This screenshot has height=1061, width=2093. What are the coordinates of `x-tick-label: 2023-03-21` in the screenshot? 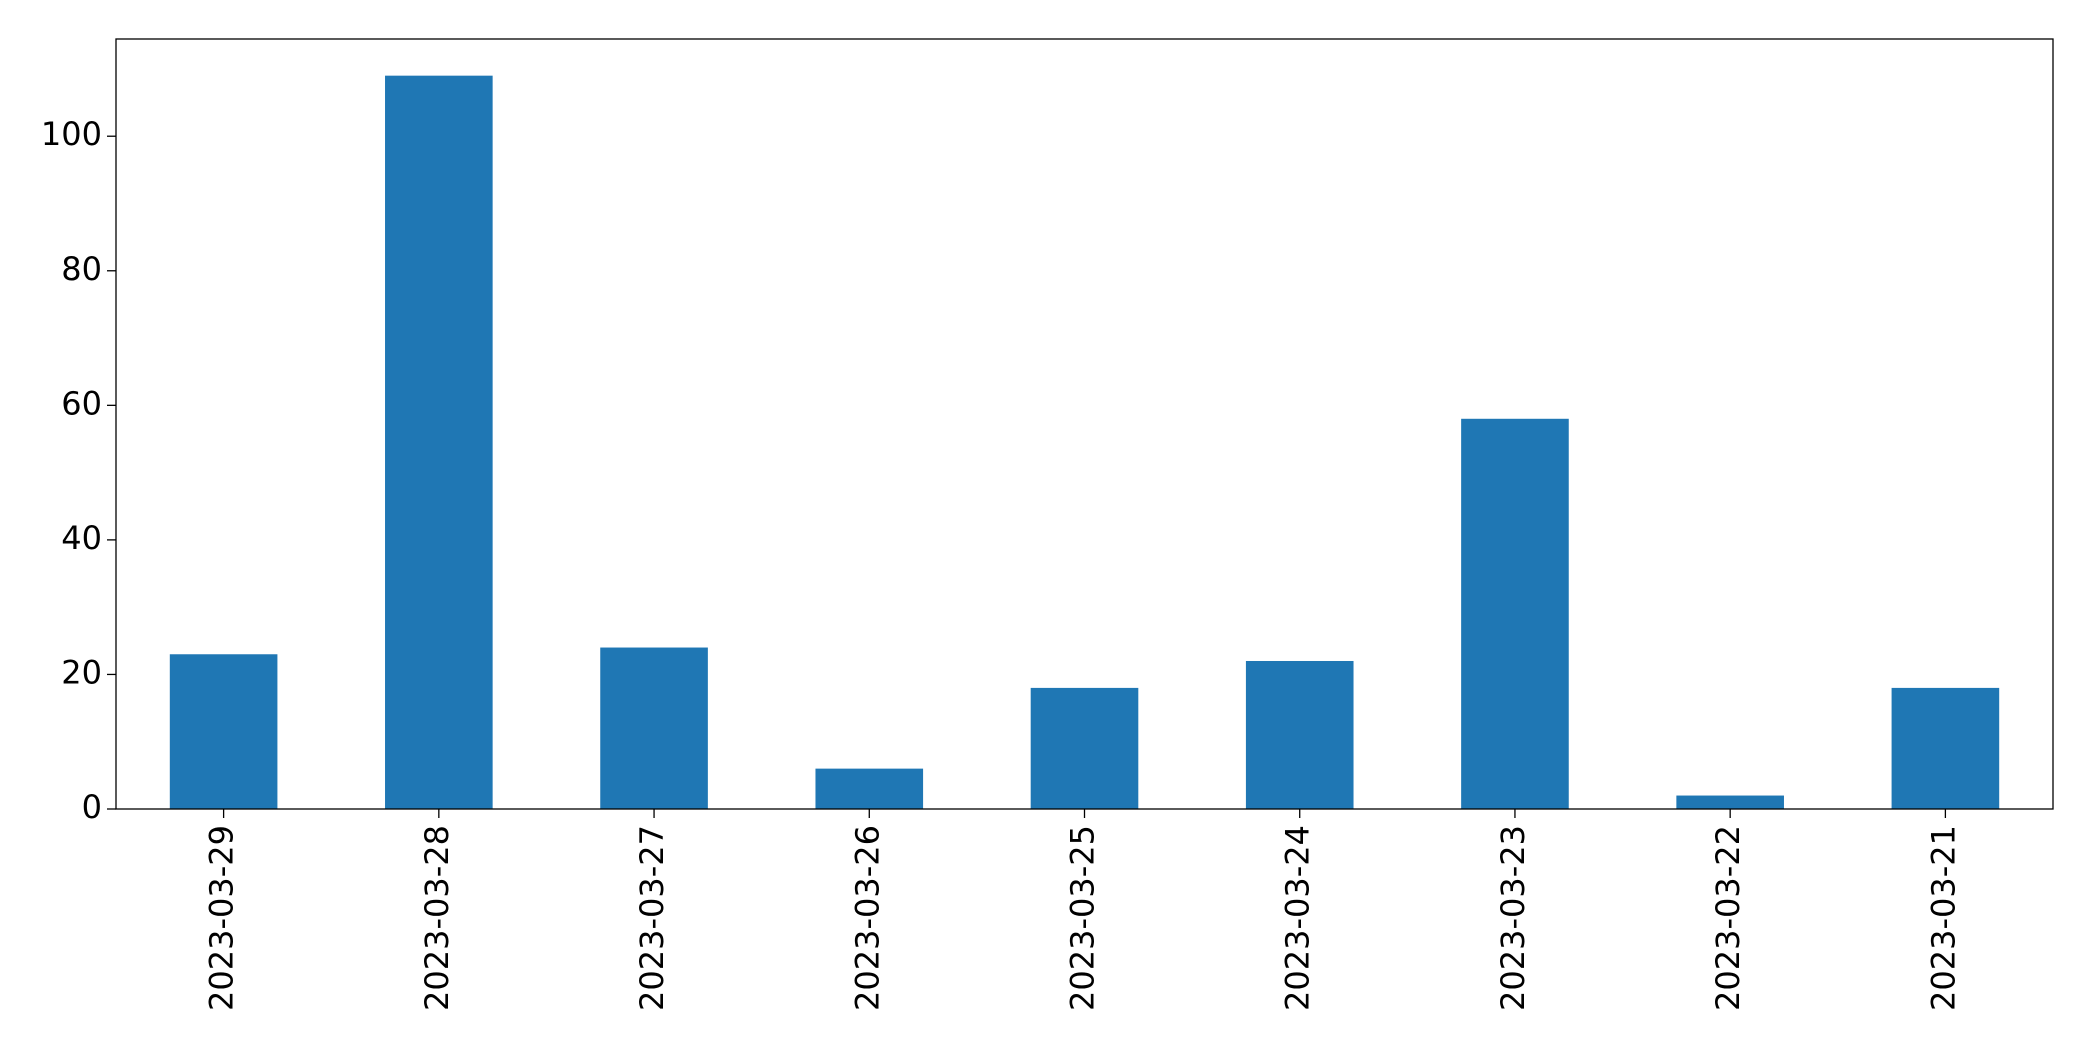 It's located at (1943, 918).